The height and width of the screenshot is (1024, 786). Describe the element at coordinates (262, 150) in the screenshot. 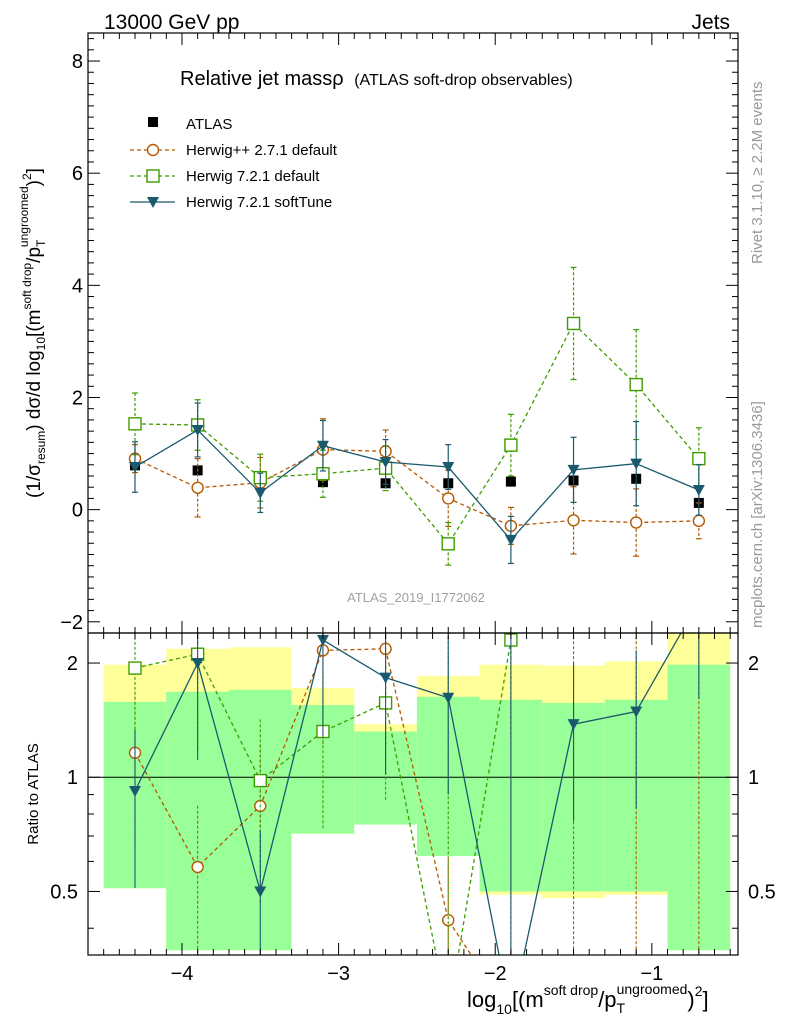

I see `legend-label-herwigpp: Herwig++ 2.7.1 default` at that location.